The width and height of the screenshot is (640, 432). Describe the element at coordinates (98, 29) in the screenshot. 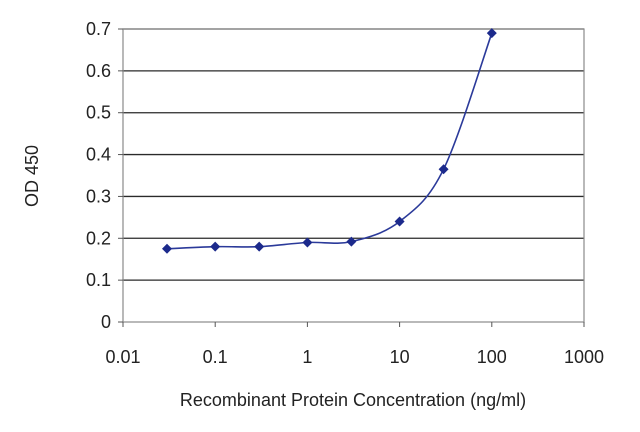

I see `y-tick-label: 0.7` at that location.